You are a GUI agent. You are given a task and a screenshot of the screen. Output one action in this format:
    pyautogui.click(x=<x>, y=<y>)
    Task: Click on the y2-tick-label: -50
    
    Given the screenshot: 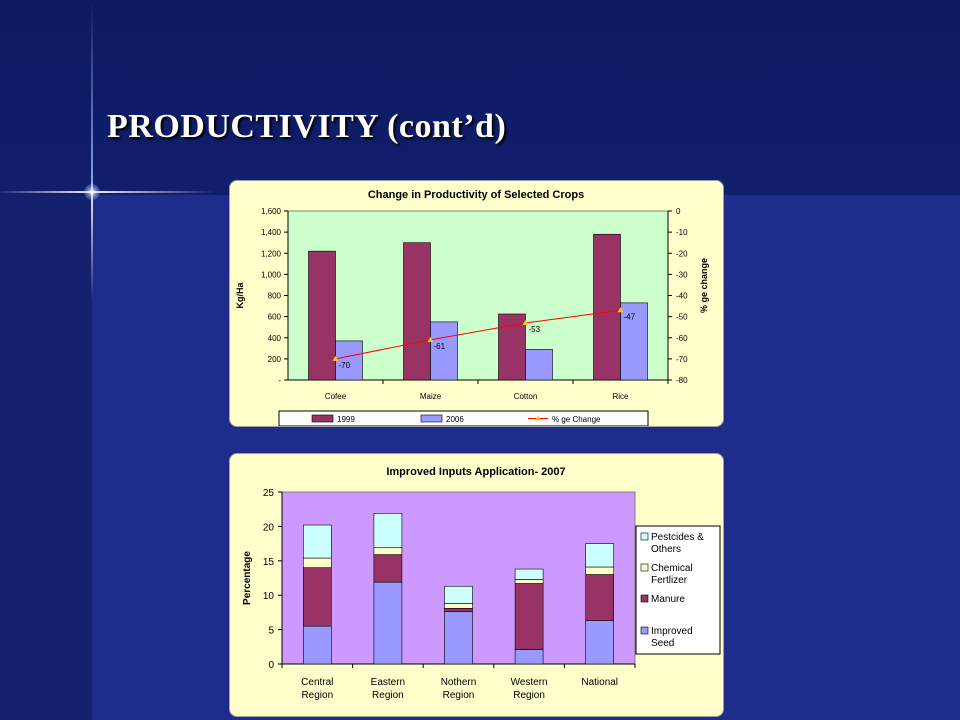 What is the action you would take?
    pyautogui.click(x=682, y=317)
    